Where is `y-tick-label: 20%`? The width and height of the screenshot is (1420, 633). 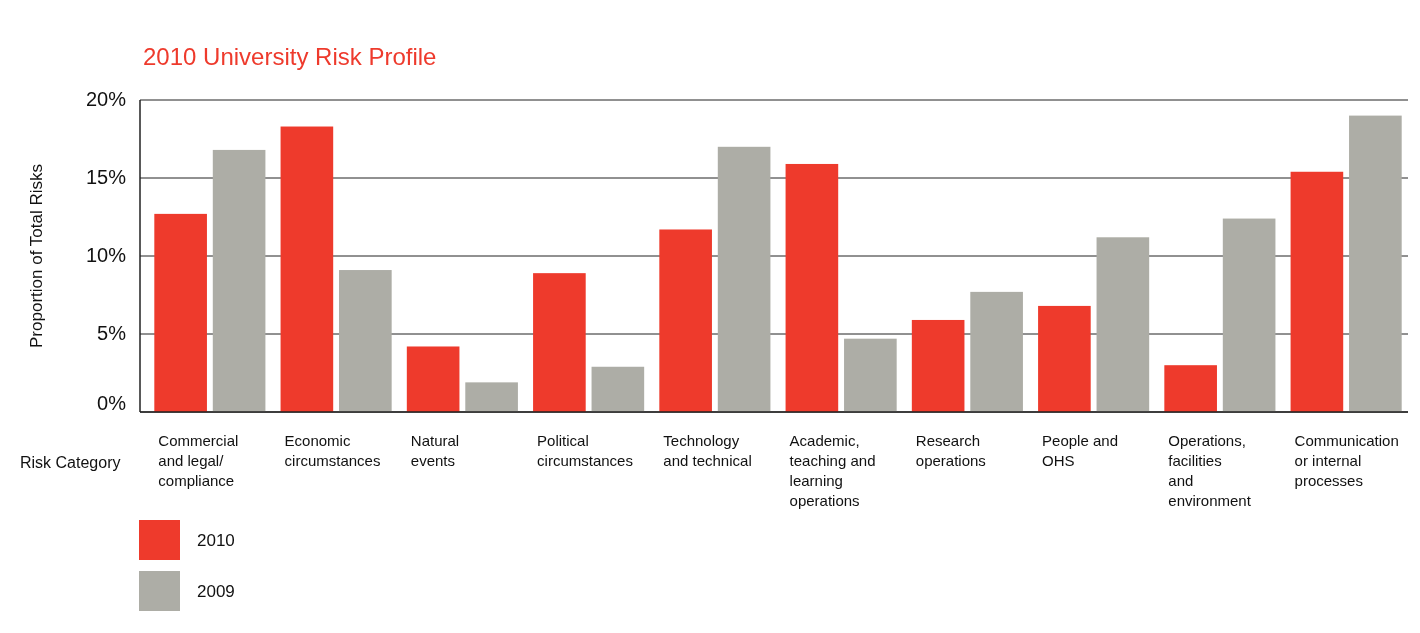 y-tick-label: 20% is located at coordinates (106, 99).